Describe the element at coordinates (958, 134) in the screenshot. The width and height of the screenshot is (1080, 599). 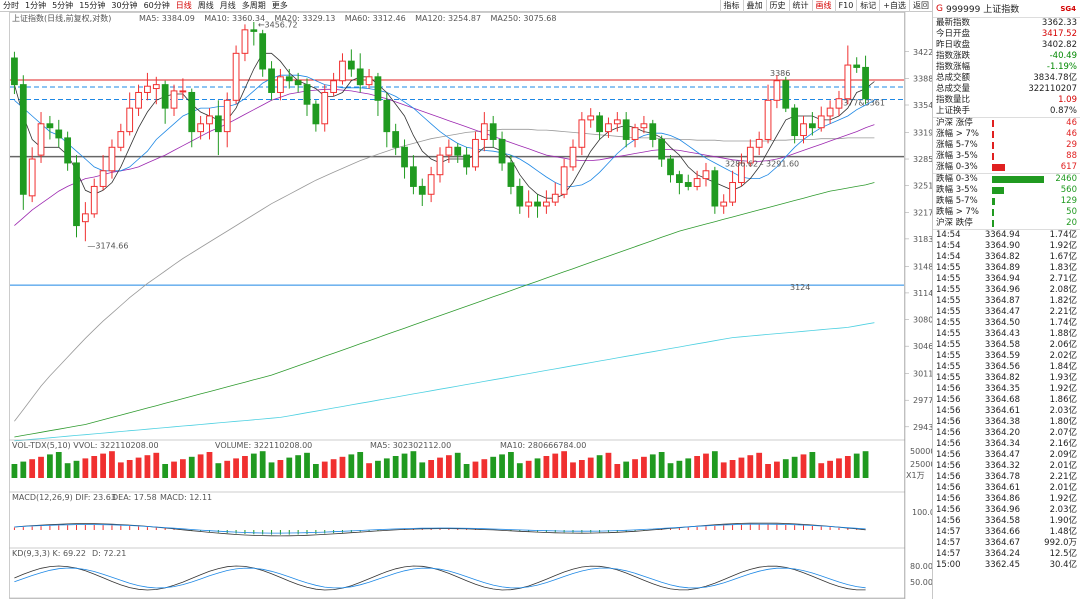
I see `dist-label: 涨幅 > 7%` at that location.